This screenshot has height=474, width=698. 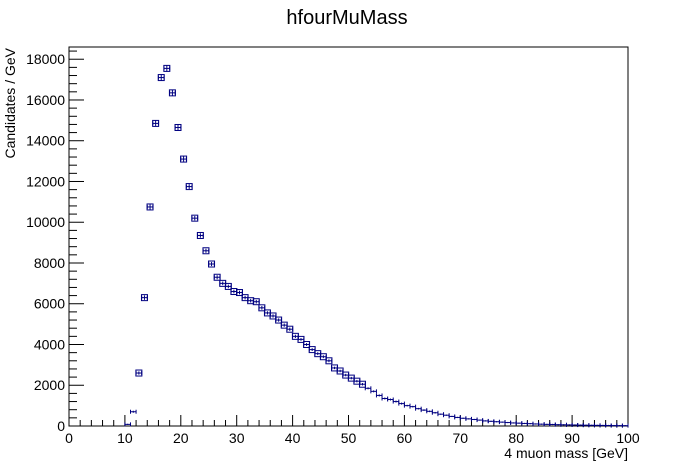 What do you see at coordinates (125, 438) in the screenshot?
I see `x-tick-label: 10` at bounding box center [125, 438].